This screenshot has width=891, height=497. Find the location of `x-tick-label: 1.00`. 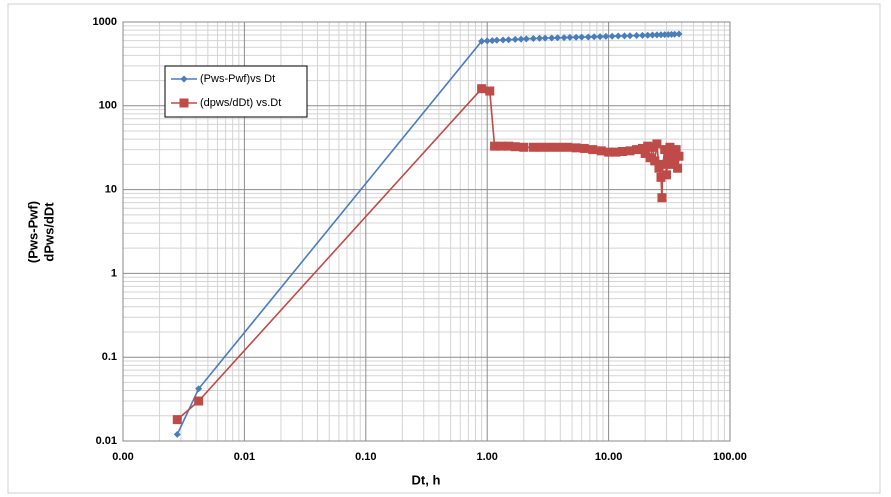

x-tick-label: 1.00 is located at coordinates (486, 457).